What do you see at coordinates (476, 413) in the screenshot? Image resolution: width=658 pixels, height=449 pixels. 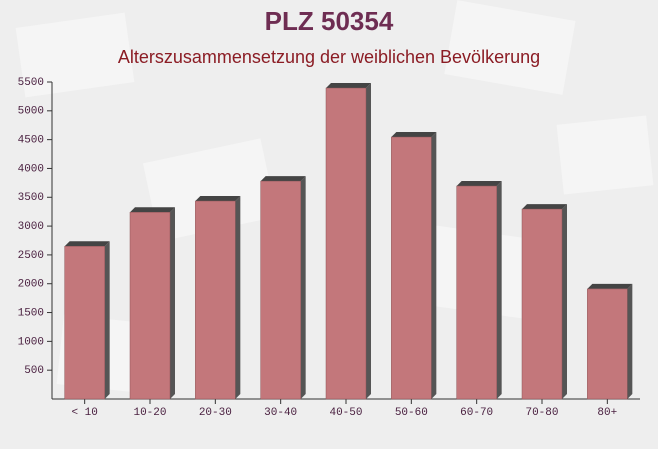 I see `x-tick-label: 60-70` at bounding box center [476, 413].